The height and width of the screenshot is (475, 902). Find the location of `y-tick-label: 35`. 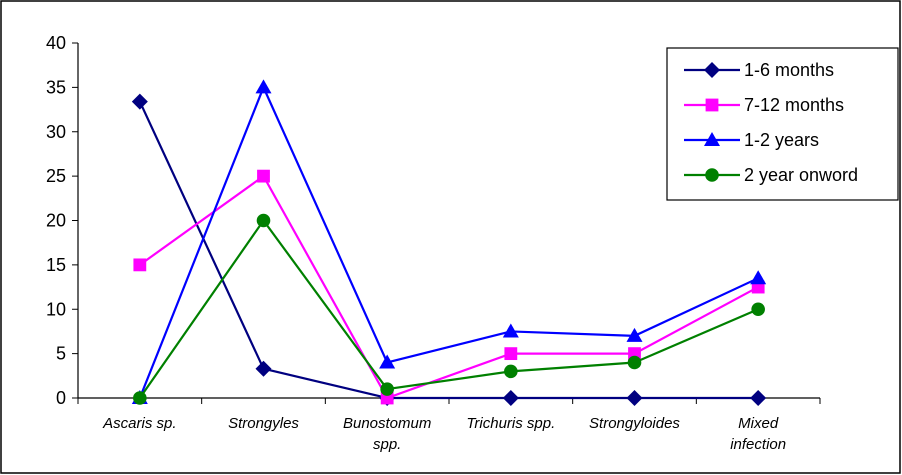

y-tick-label: 35 is located at coordinates (56, 87).